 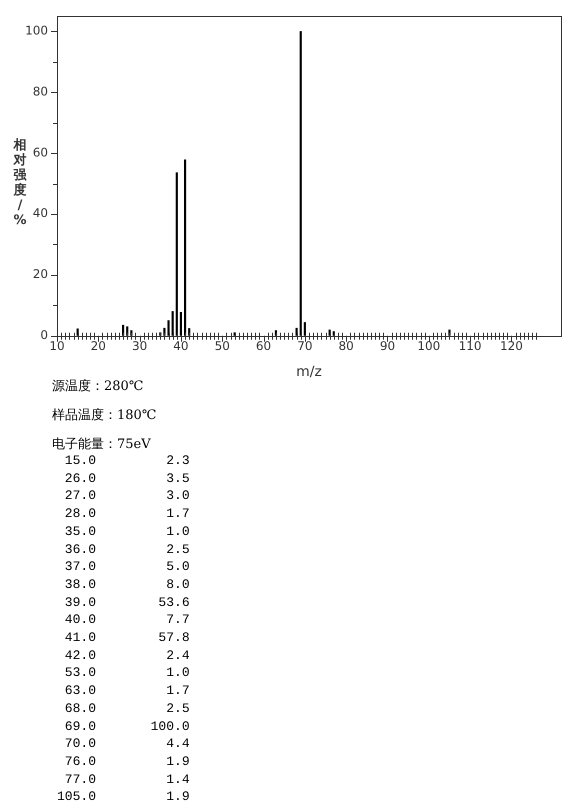 I want to click on x-tick-label: 110, so click(x=470, y=346).